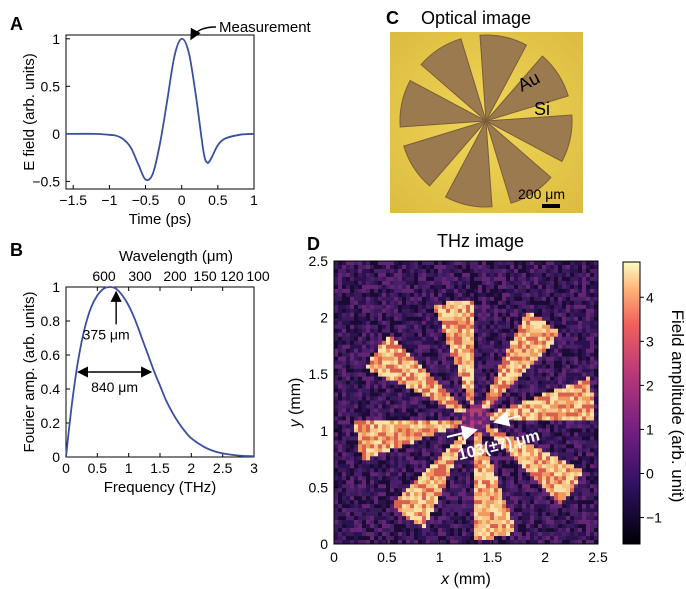  I want to click on x-tick-label-b: 3, so click(254, 468).